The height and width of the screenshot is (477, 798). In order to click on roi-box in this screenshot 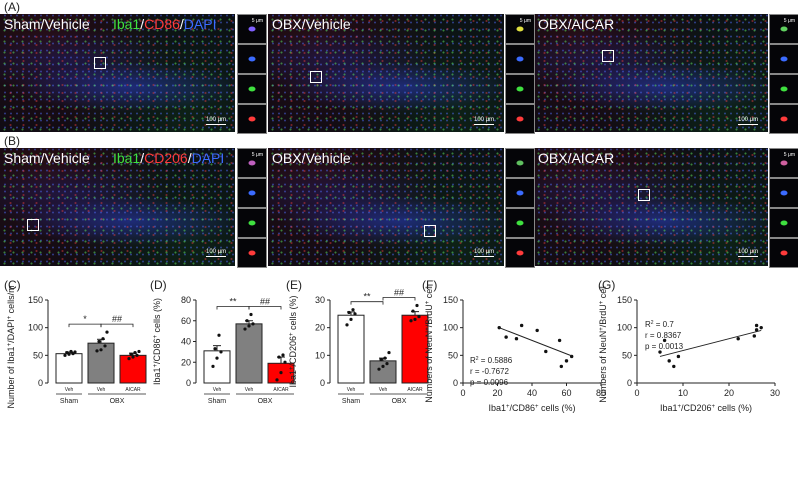, I will do `click(33, 225)`.